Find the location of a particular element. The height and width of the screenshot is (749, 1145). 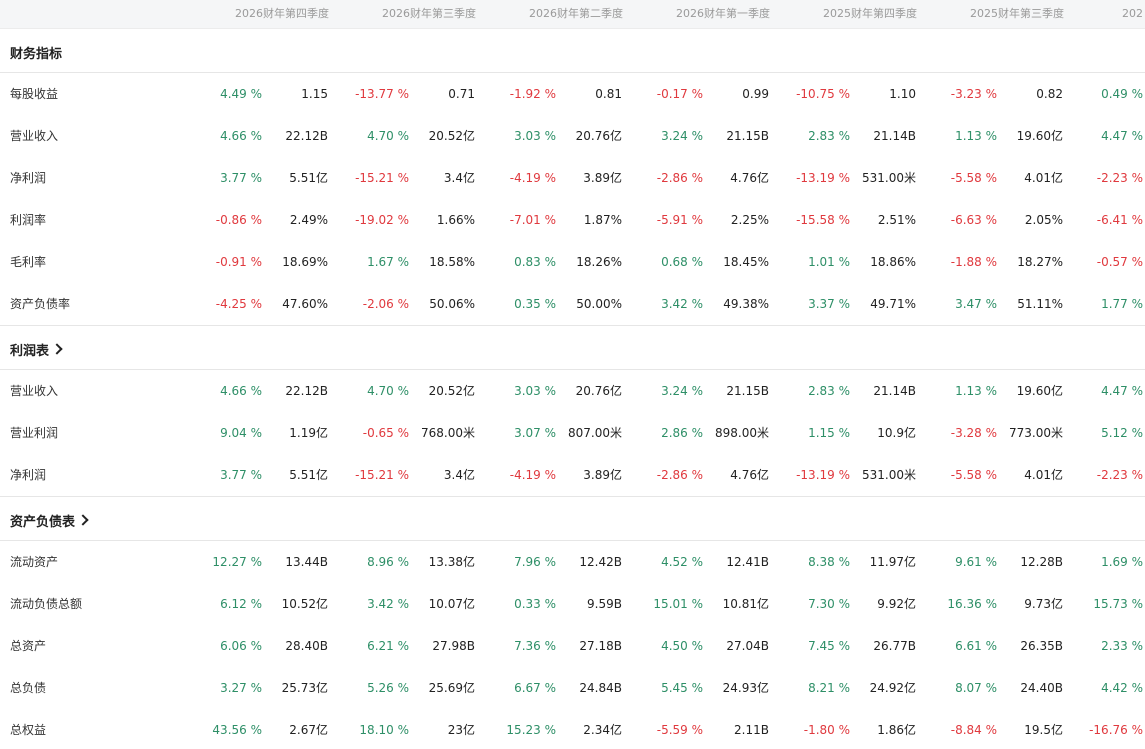

metric-value: 2.67亿 is located at coordinates (308, 730).